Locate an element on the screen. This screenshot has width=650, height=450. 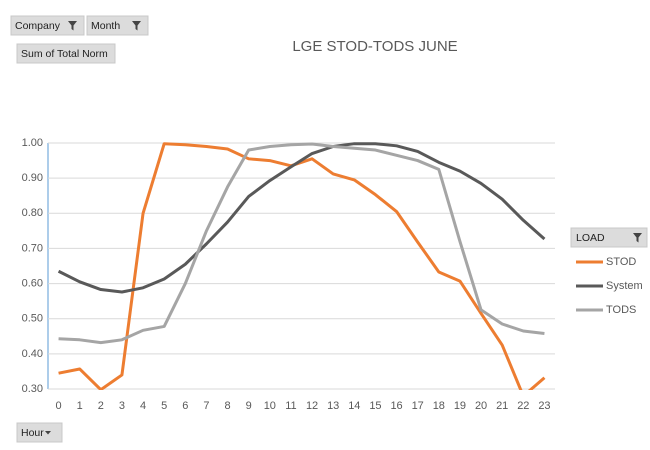
chart-title: LGE STOD-TODS JUNE is located at coordinates (374, 46).